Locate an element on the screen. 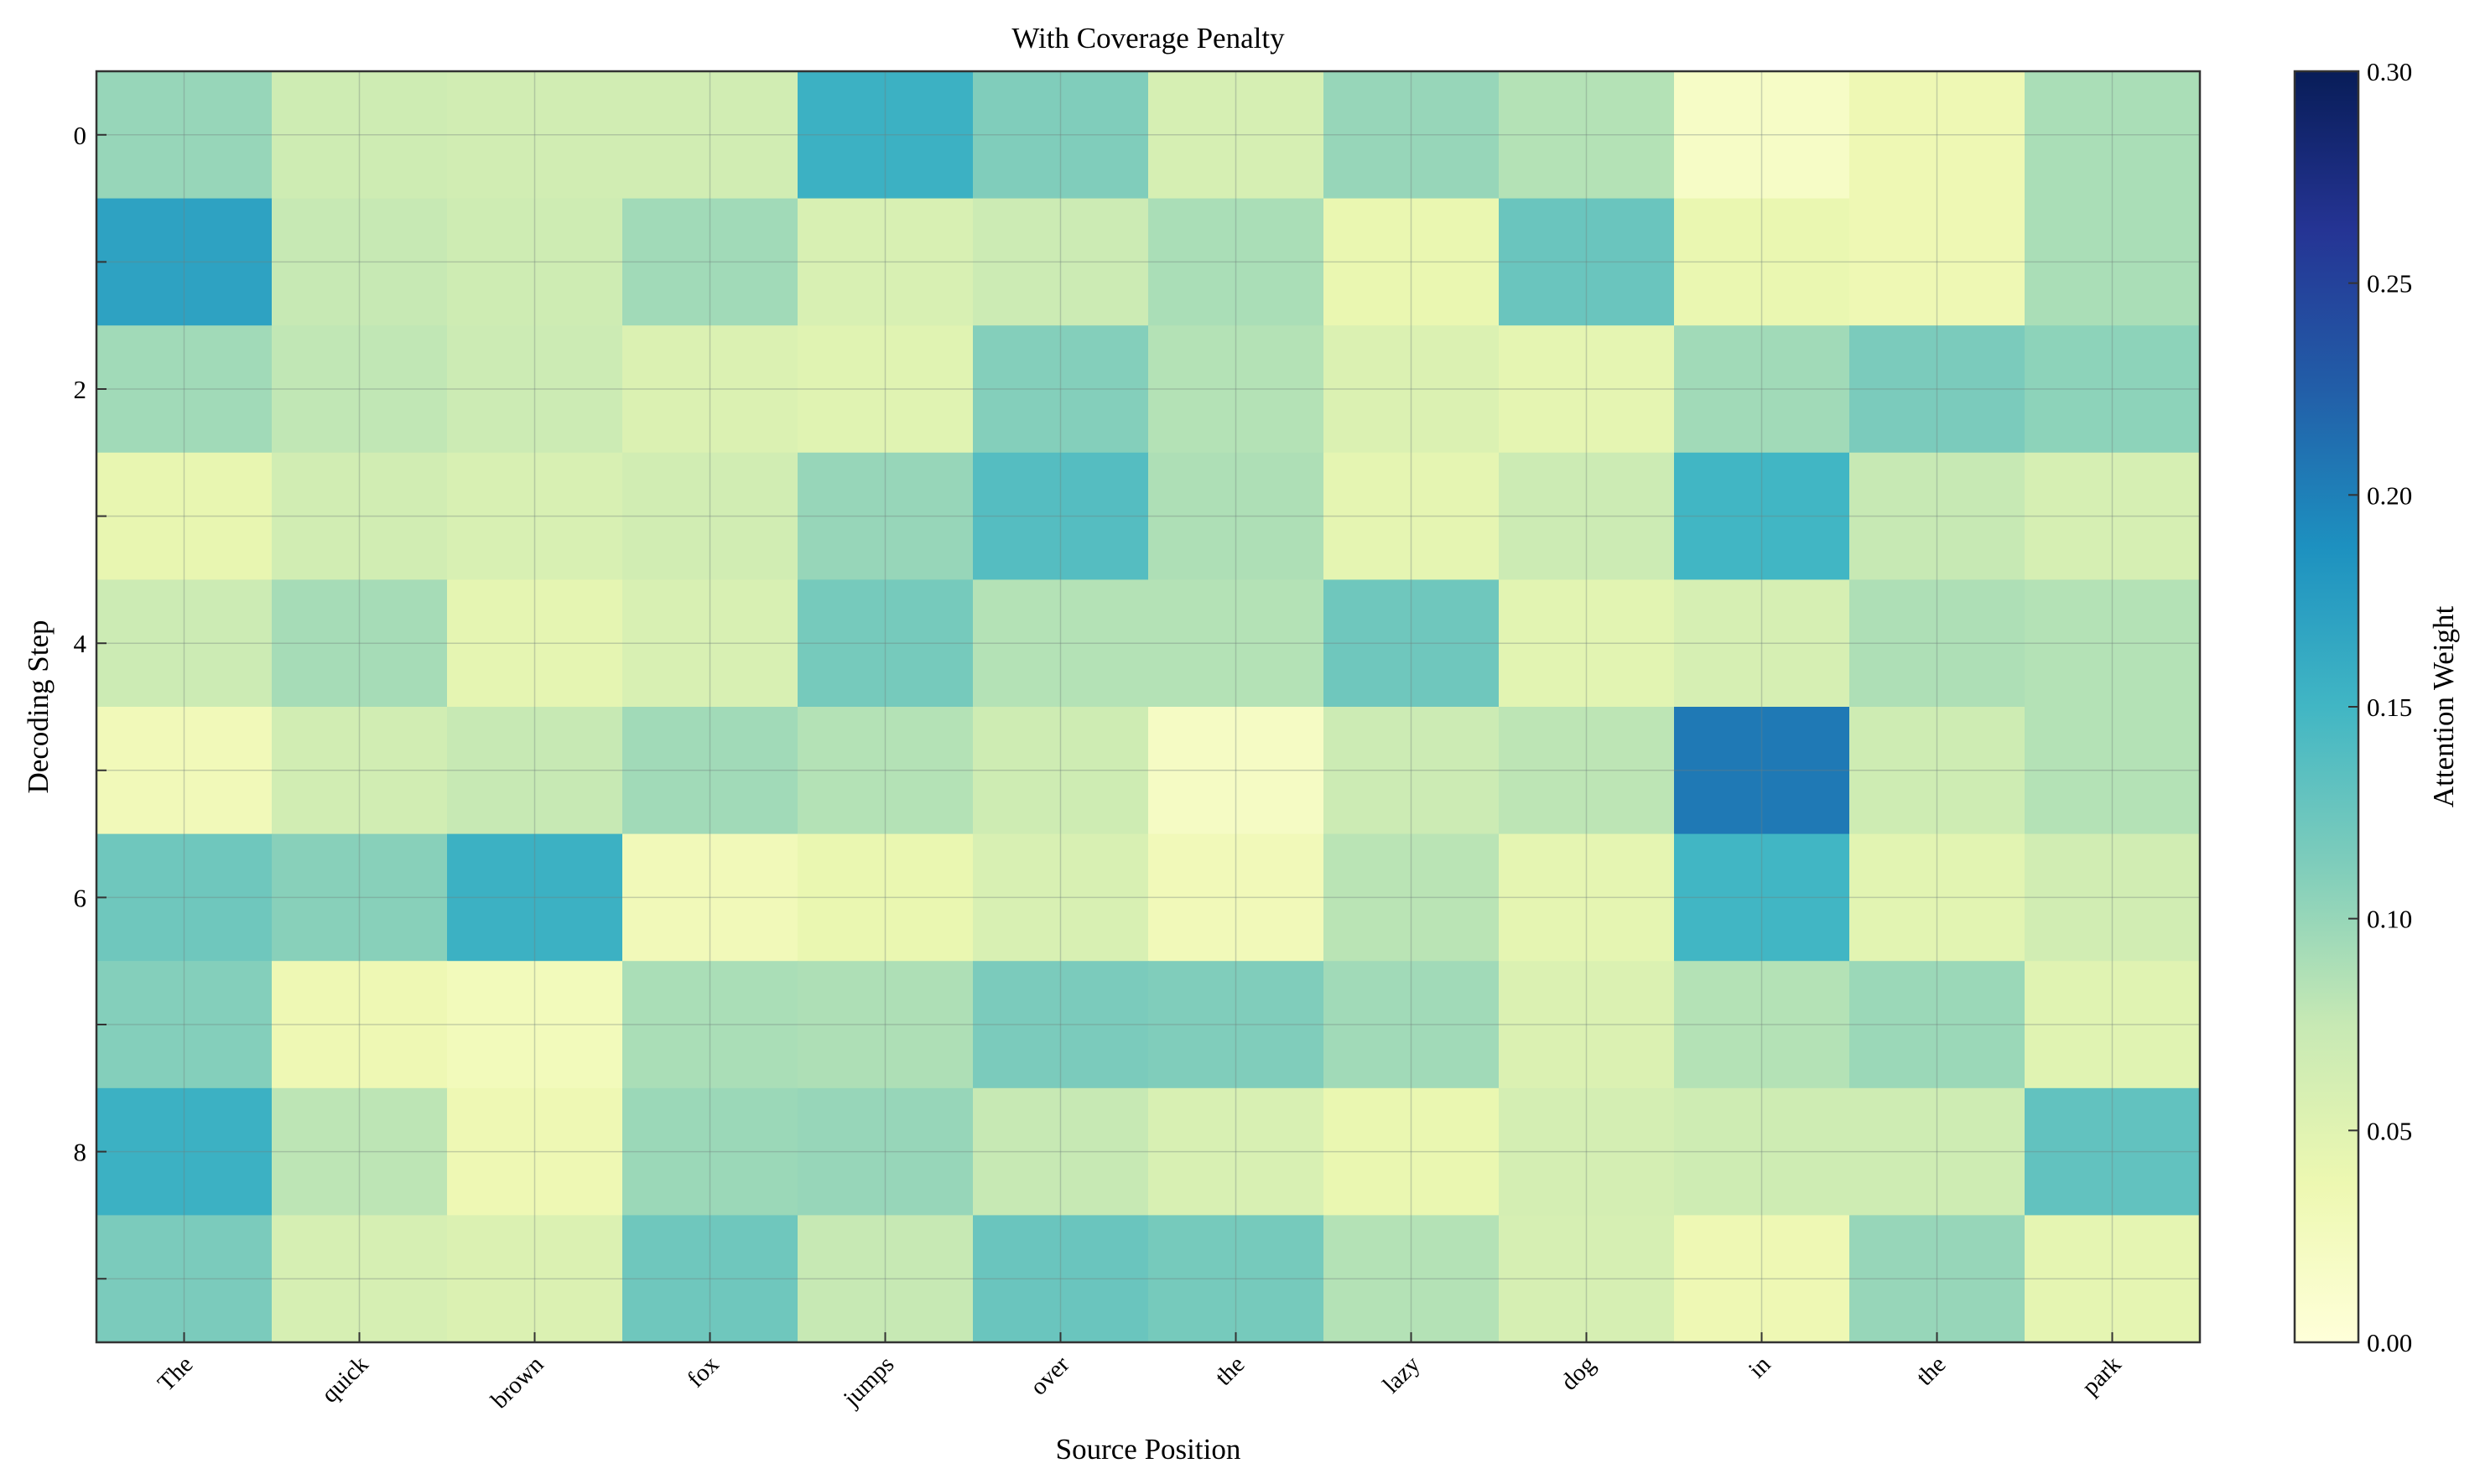  heatmap-cell-r0-c10 is located at coordinates (1937, 135).